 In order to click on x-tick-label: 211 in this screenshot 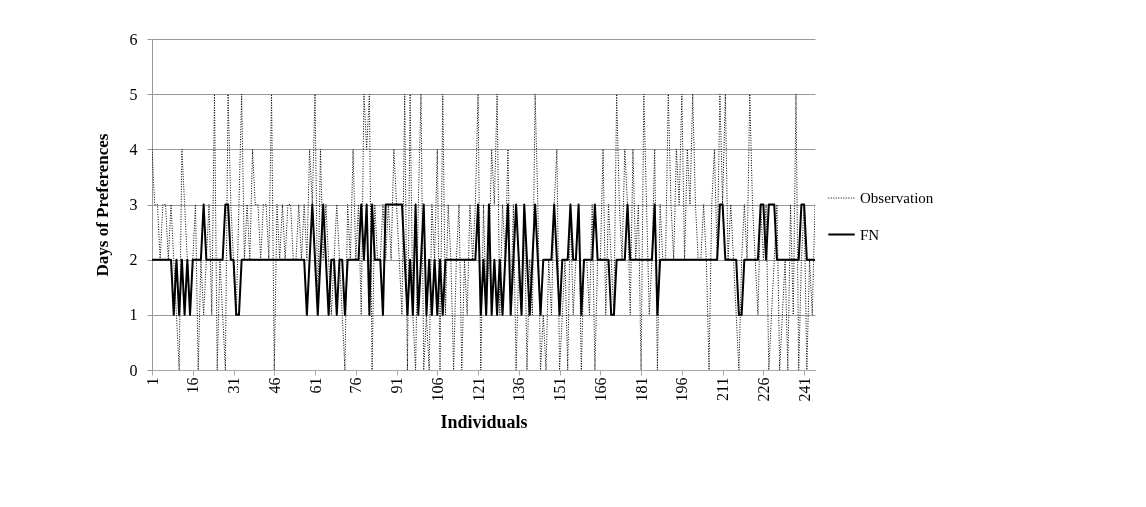, I will do `click(723, 389)`.